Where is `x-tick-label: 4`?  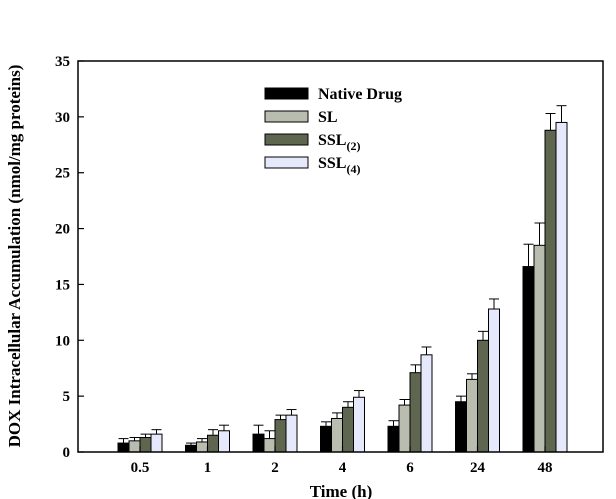
x-tick-label: 4 is located at coordinates (343, 468).